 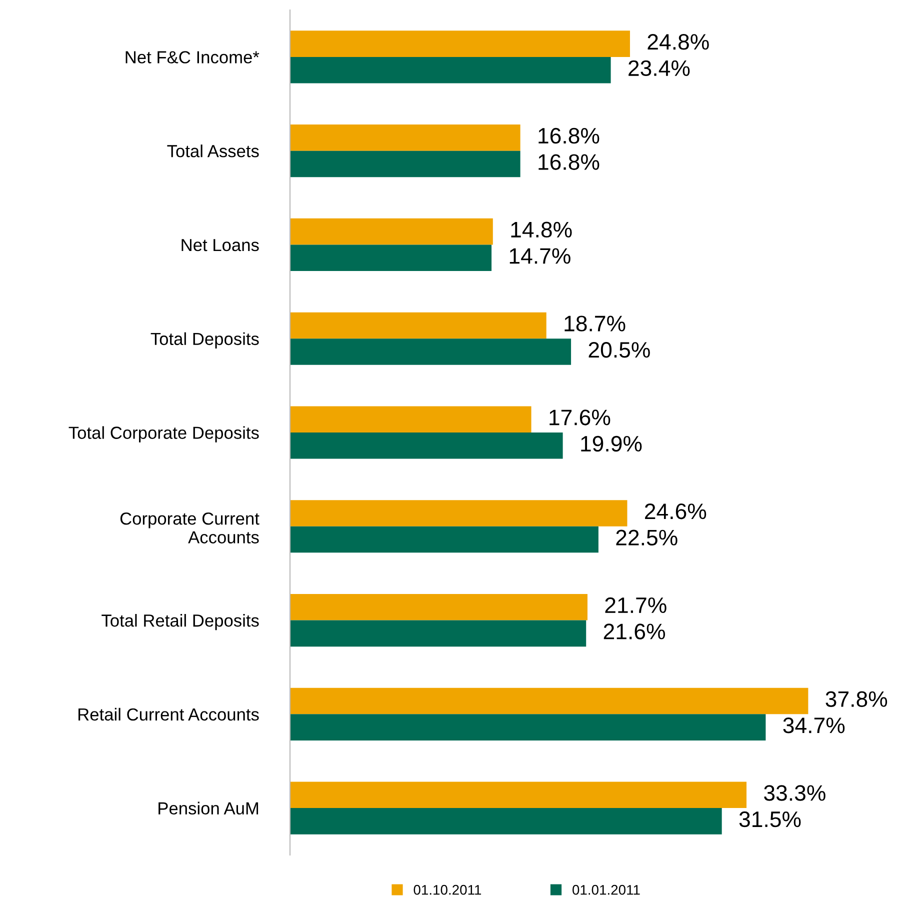 What do you see at coordinates (168, 714) in the screenshot?
I see `y-tick-label: Retail Current Accounts` at bounding box center [168, 714].